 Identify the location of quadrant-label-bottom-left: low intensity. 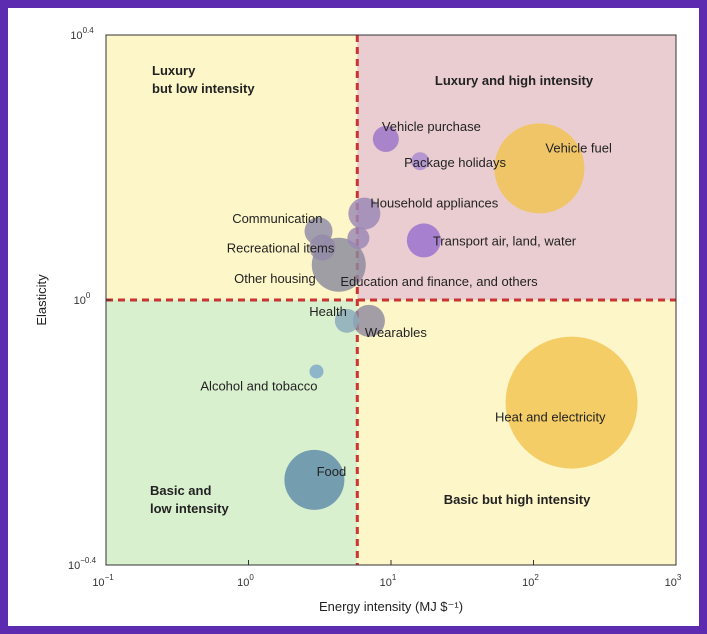
(190, 508).